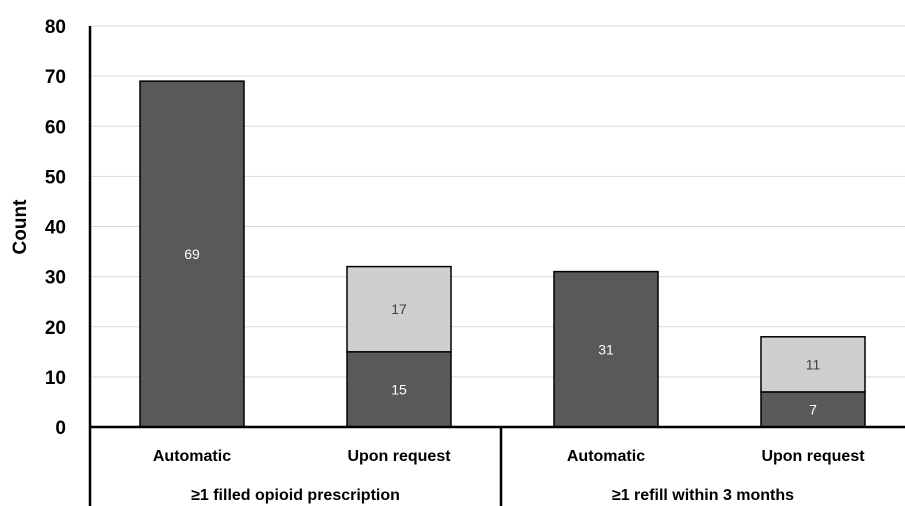  Describe the element at coordinates (703, 495) in the screenshot. I see `x-group-label: ≥1 refill within 3 months` at that location.